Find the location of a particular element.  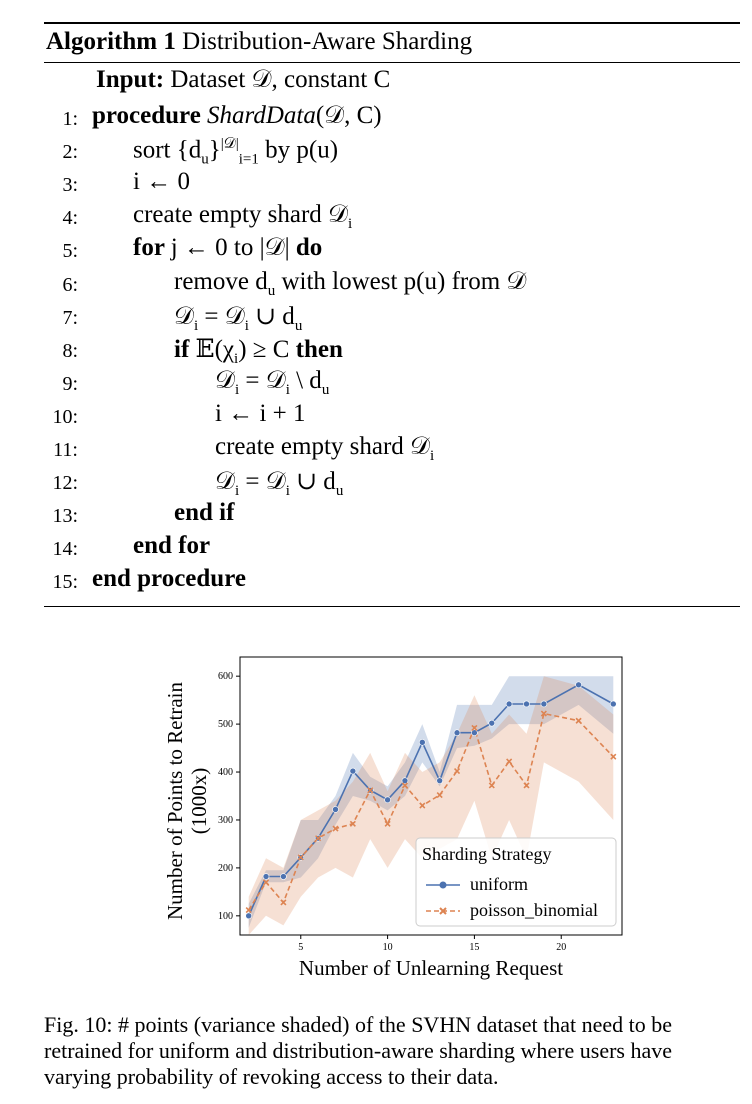

x-tick-label: 10 is located at coordinates (388, 947).